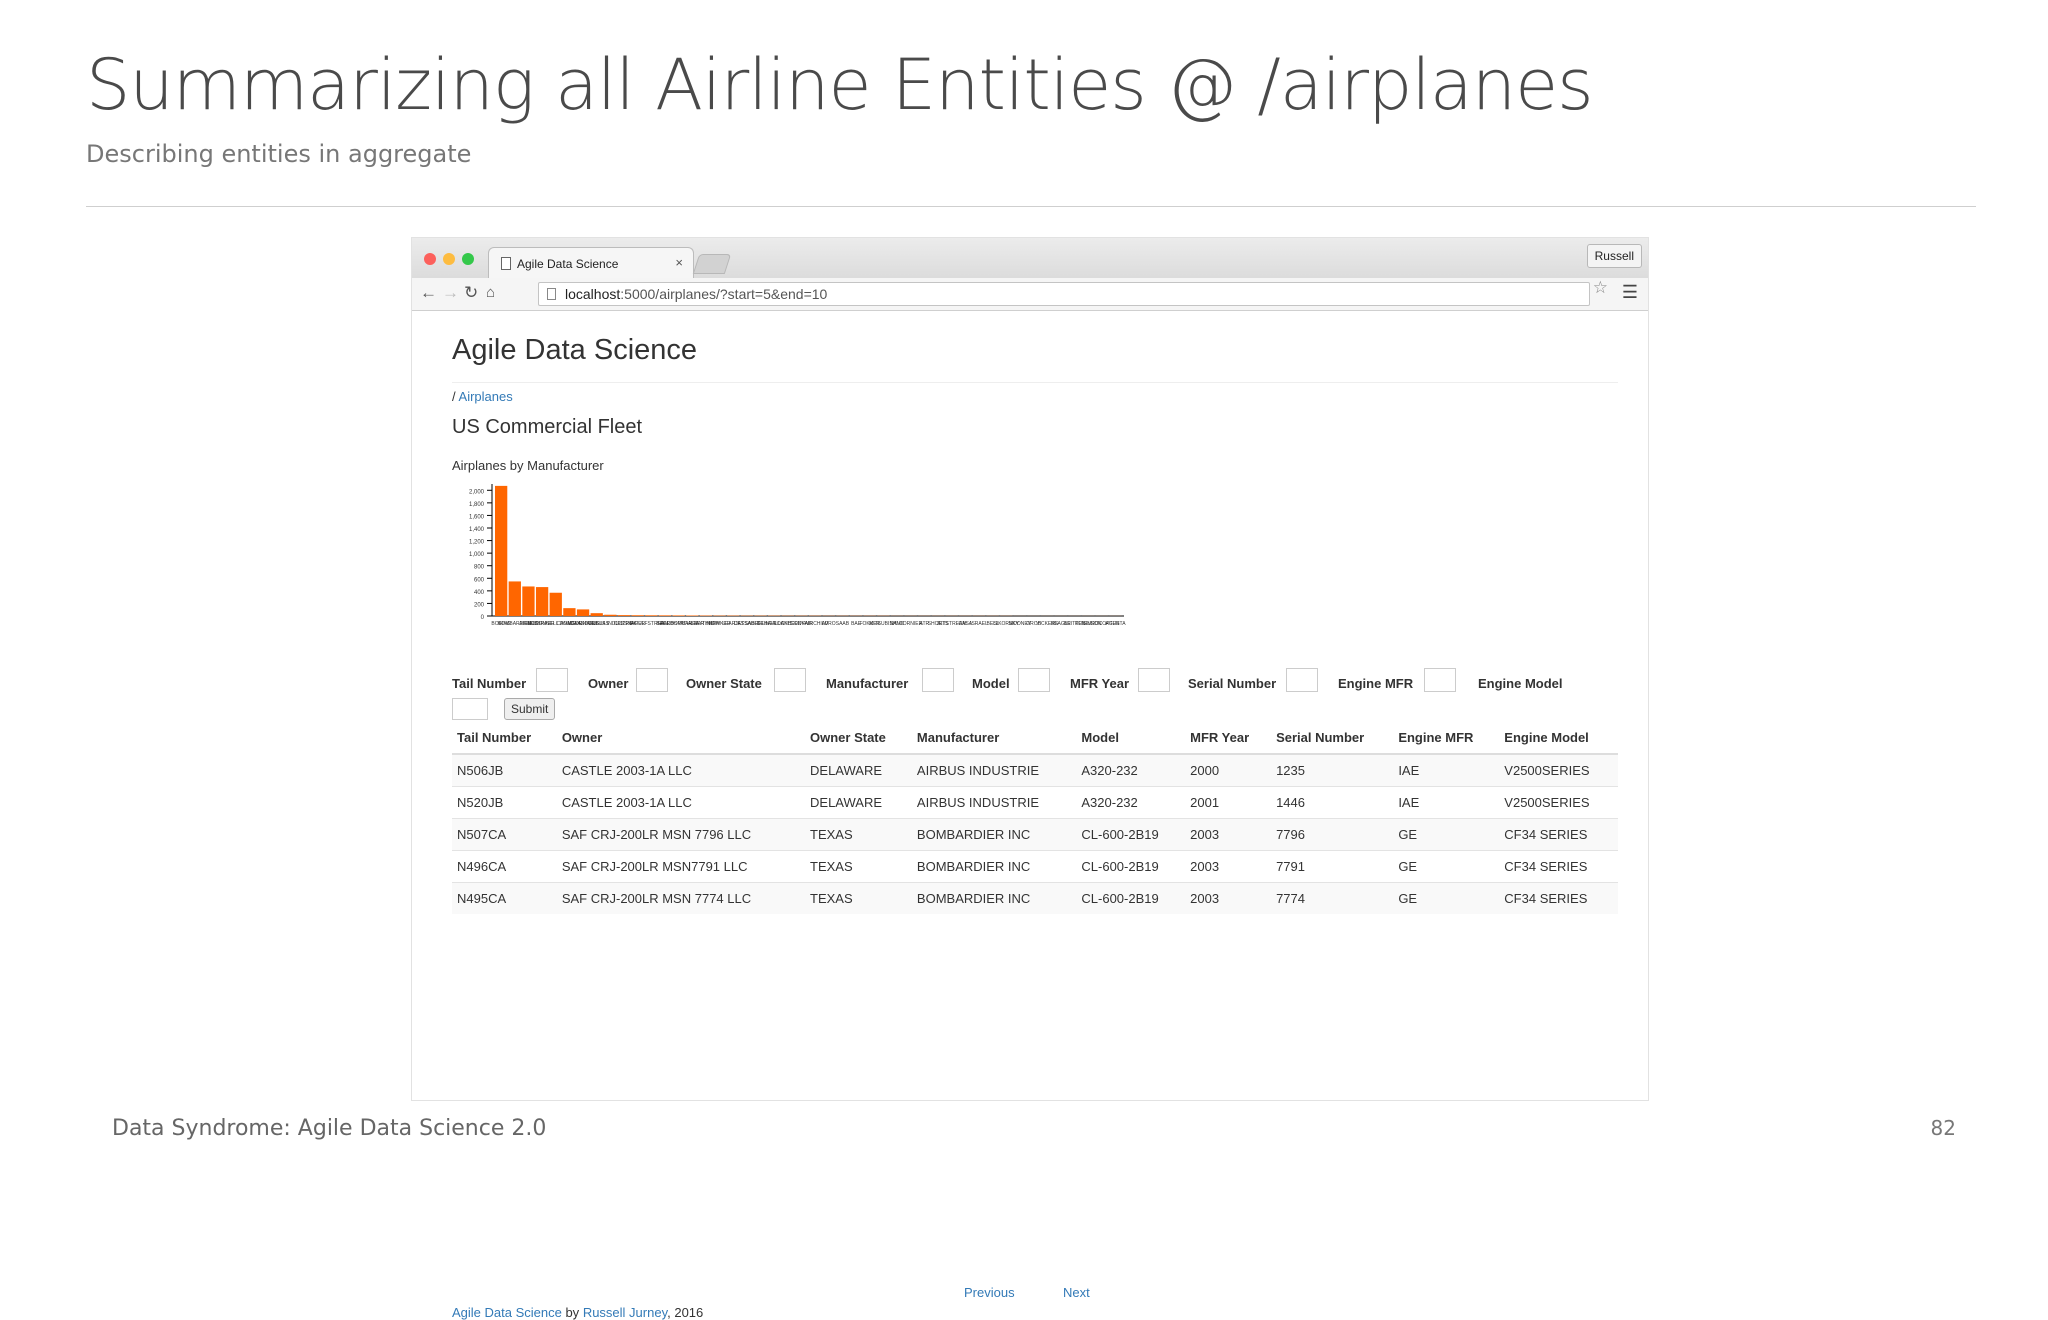 Image resolution: width=2048 pixels, height=1320 pixels. Describe the element at coordinates (567, 264) in the screenshot. I see `tab-title: Agile Data Science` at that location.